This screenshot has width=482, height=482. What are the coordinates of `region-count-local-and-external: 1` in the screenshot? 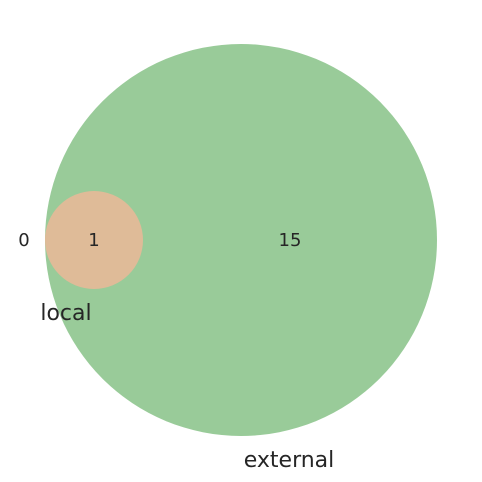 It's located at (93, 240).